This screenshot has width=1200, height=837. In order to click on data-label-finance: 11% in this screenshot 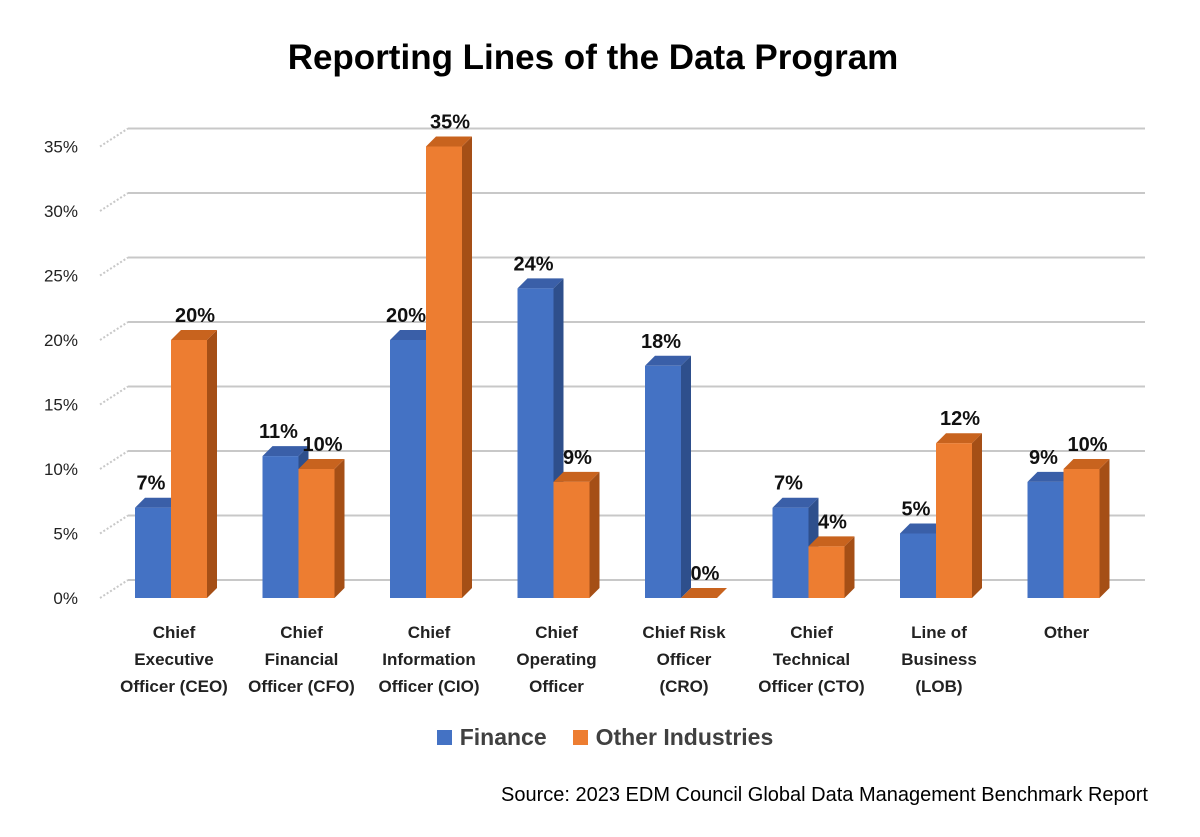, I will do `click(278, 432)`.